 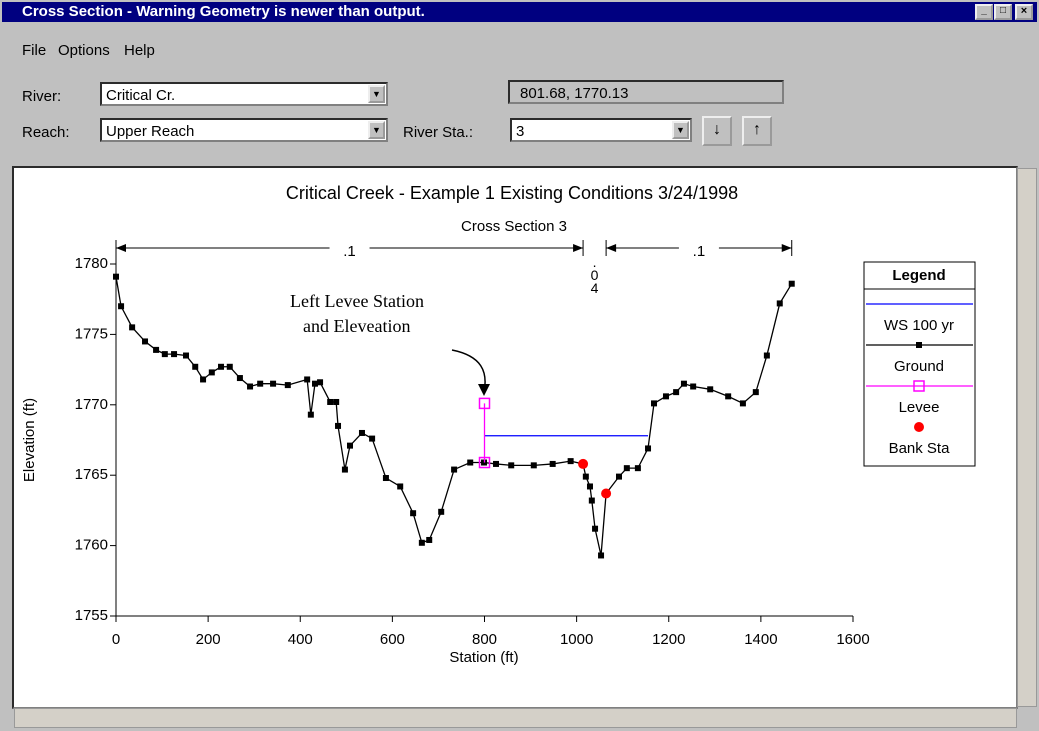 What do you see at coordinates (757, 131) in the screenshot?
I see `up-button: ↑` at bounding box center [757, 131].